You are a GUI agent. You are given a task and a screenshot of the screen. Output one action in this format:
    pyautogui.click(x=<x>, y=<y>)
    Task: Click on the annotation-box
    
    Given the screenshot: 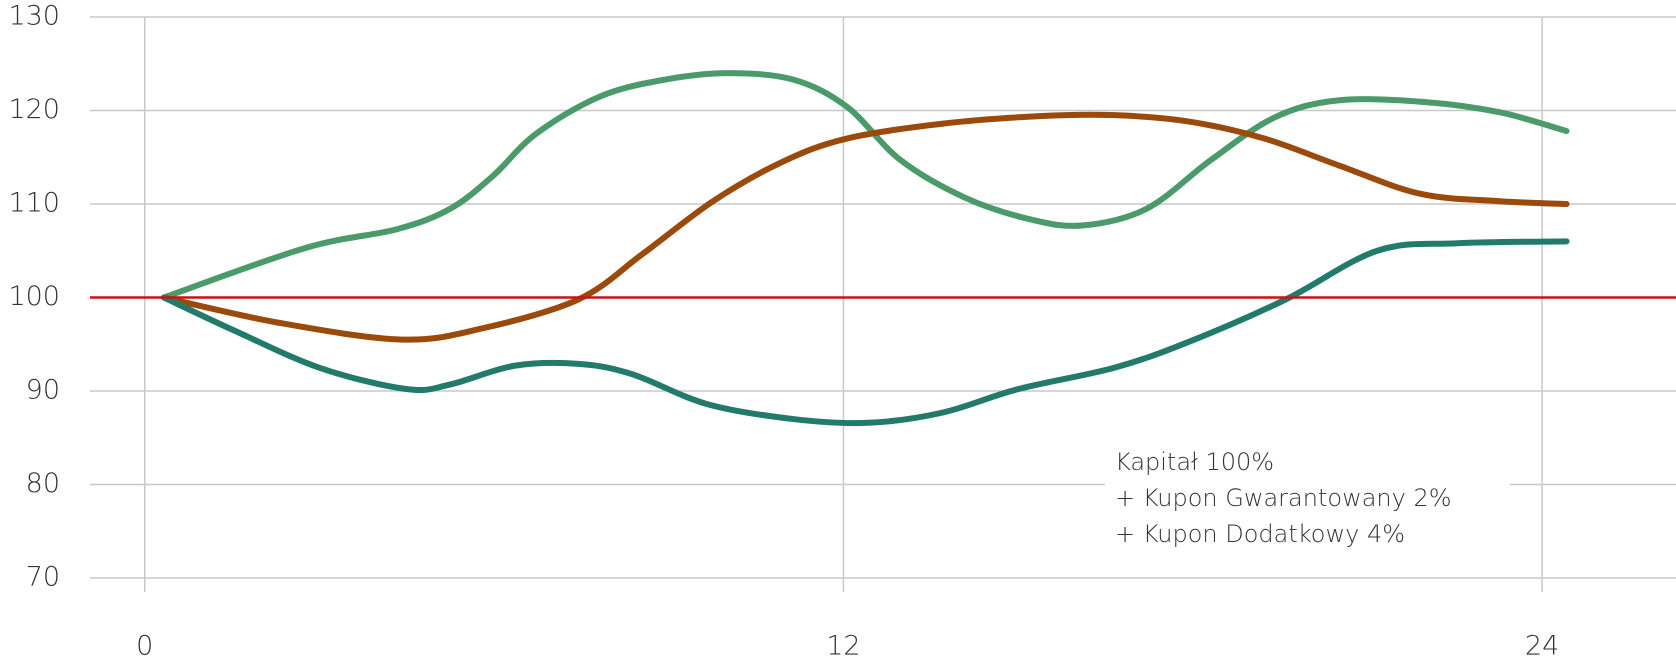 What is the action you would take?
    pyautogui.click(x=1307, y=497)
    